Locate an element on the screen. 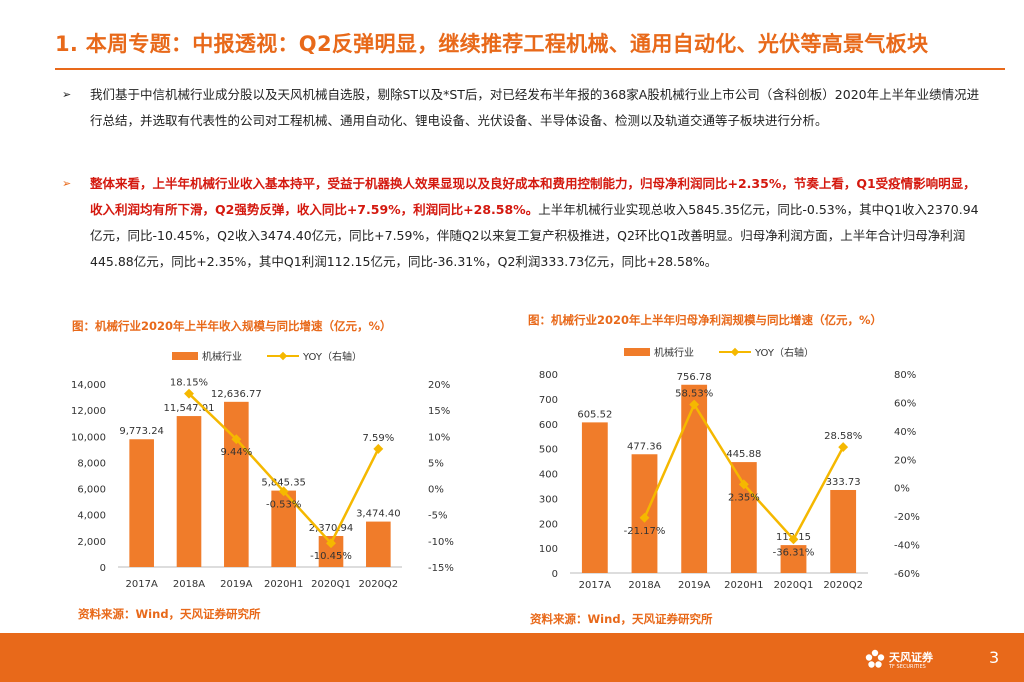 The width and height of the screenshot is (1024, 682). y-left-tick-label: 10,000 is located at coordinates (88, 437).